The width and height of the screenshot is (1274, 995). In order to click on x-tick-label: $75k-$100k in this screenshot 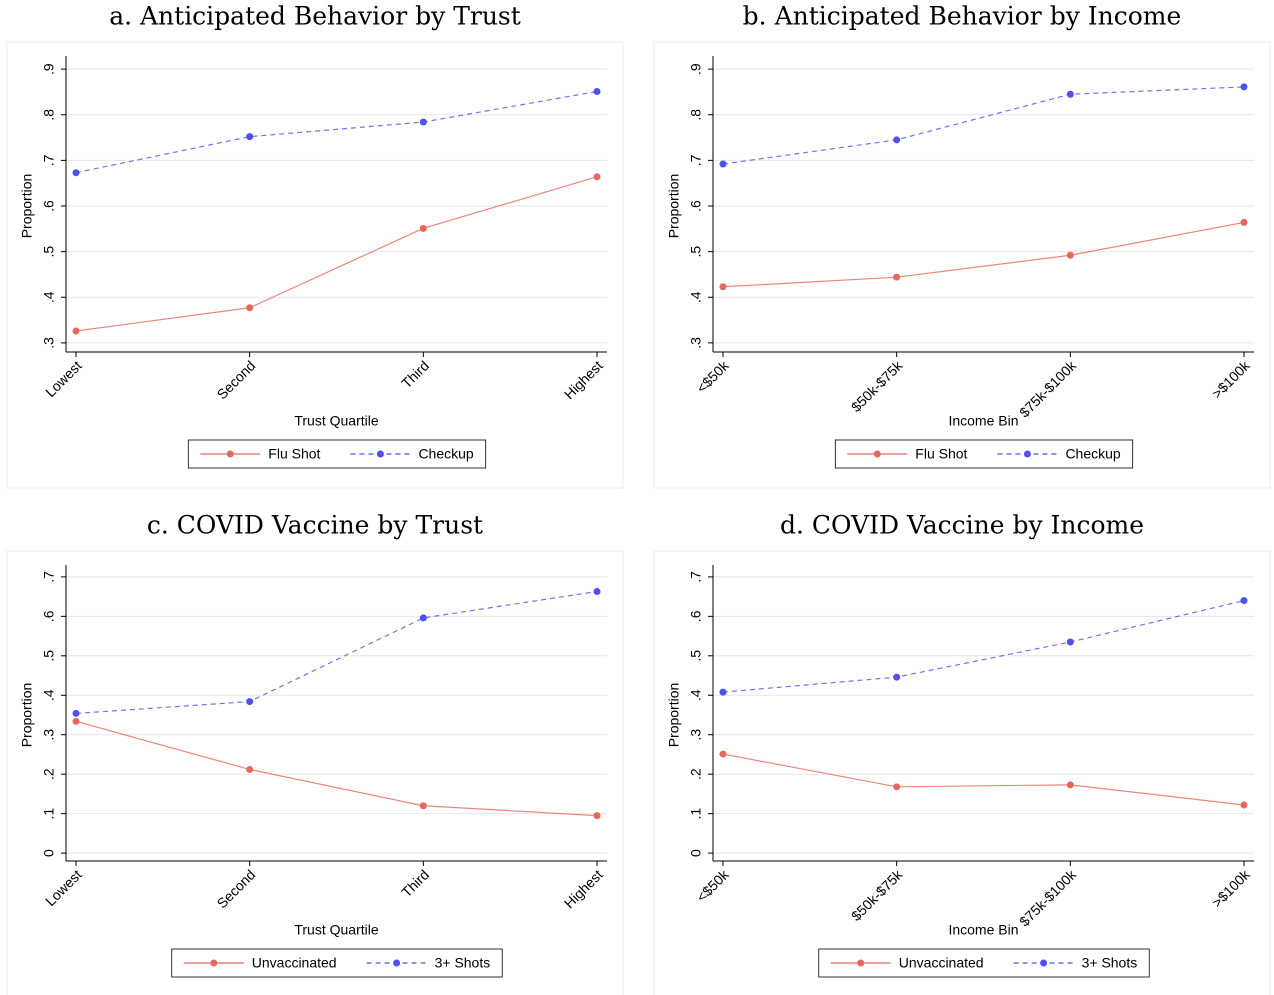, I will do `click(1048, 898)`.